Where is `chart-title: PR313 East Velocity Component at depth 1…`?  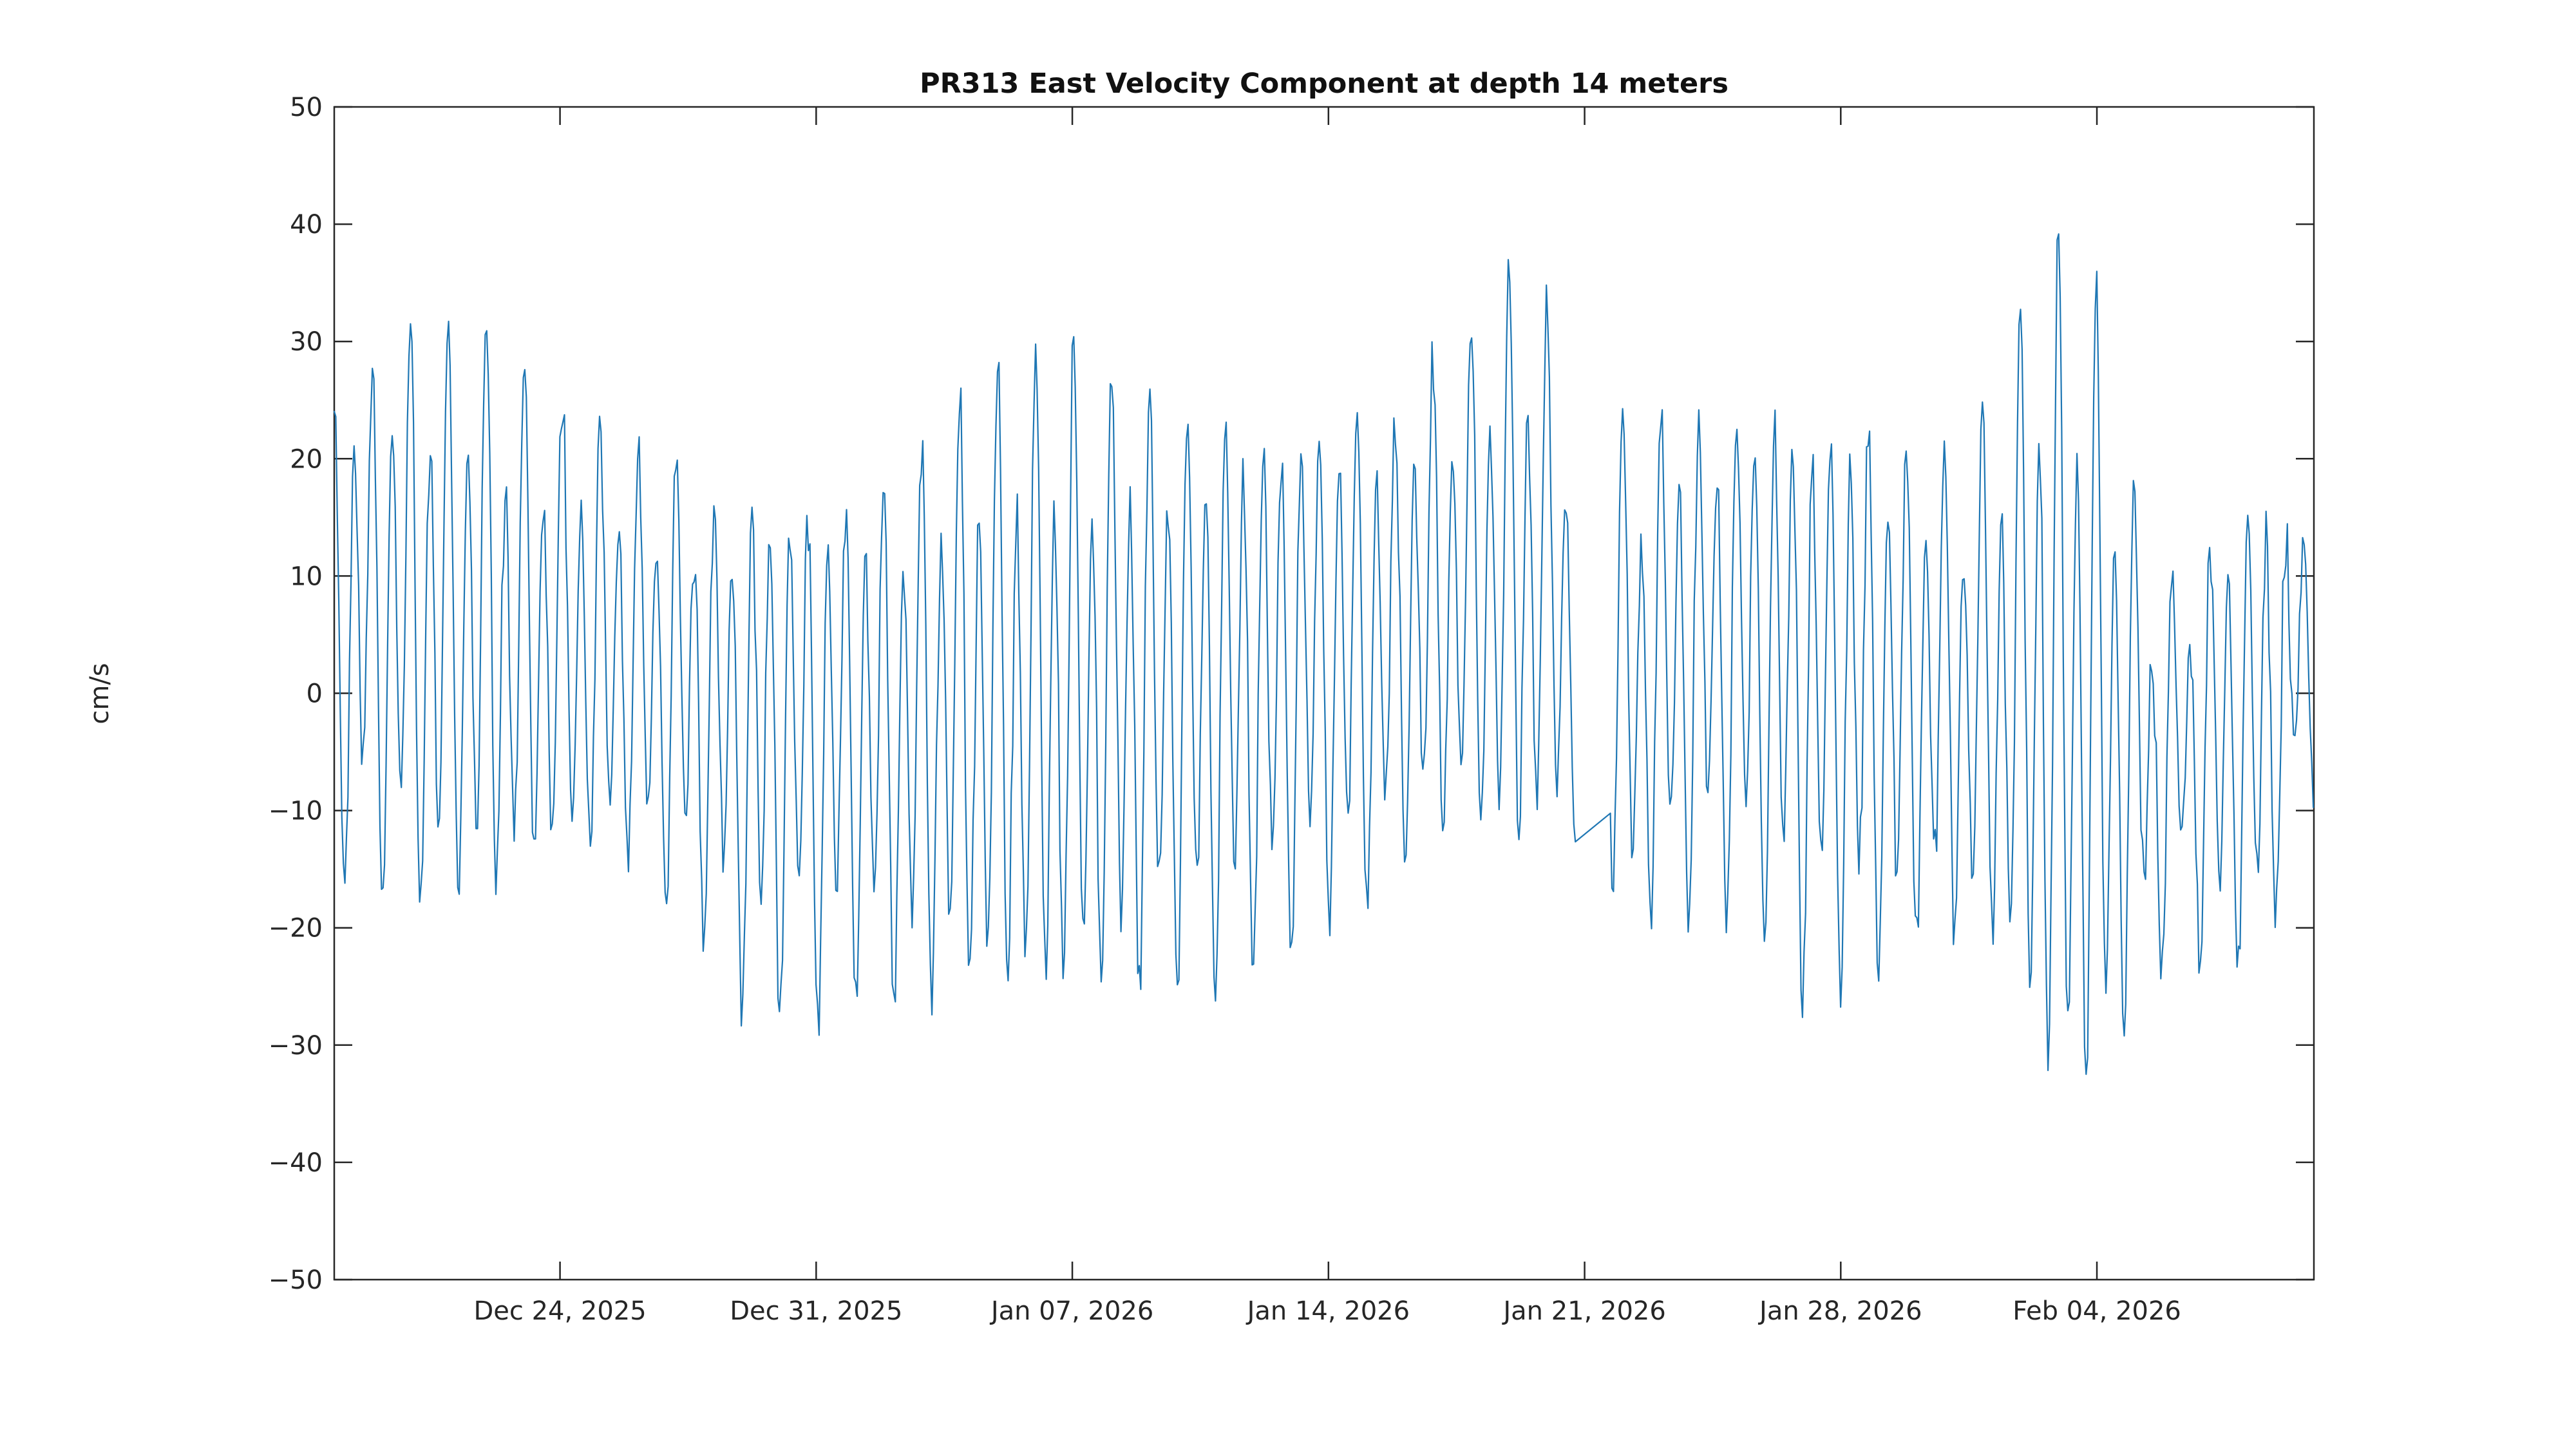
chart-title: PR313 East Velocity Component at depth 1… is located at coordinates (1324, 84).